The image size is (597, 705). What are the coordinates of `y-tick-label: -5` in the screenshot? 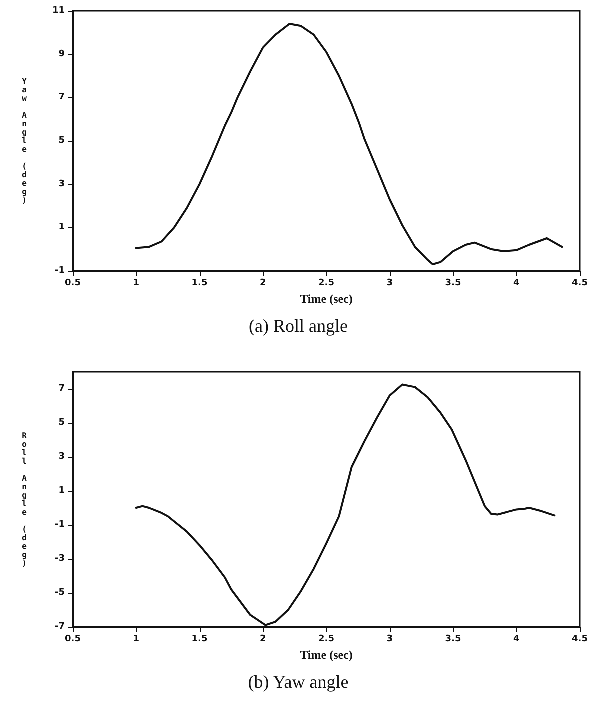 It's located at (60, 593).